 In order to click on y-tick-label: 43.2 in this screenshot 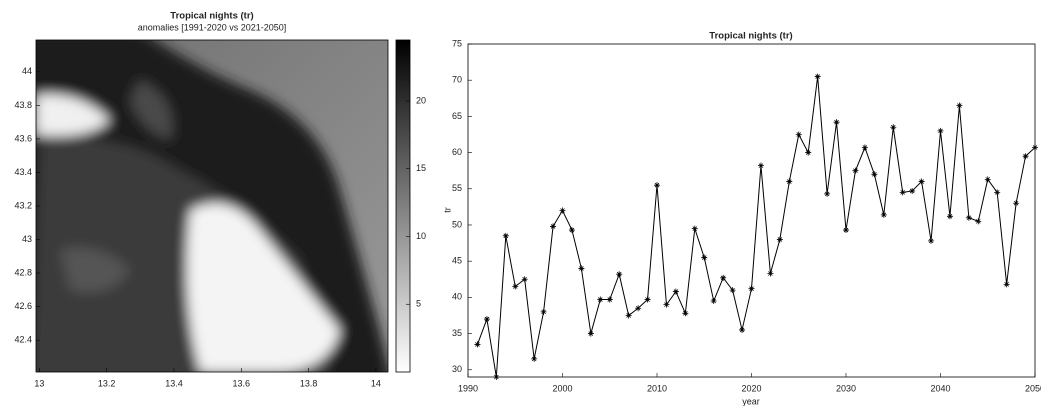, I will do `click(23, 205)`.